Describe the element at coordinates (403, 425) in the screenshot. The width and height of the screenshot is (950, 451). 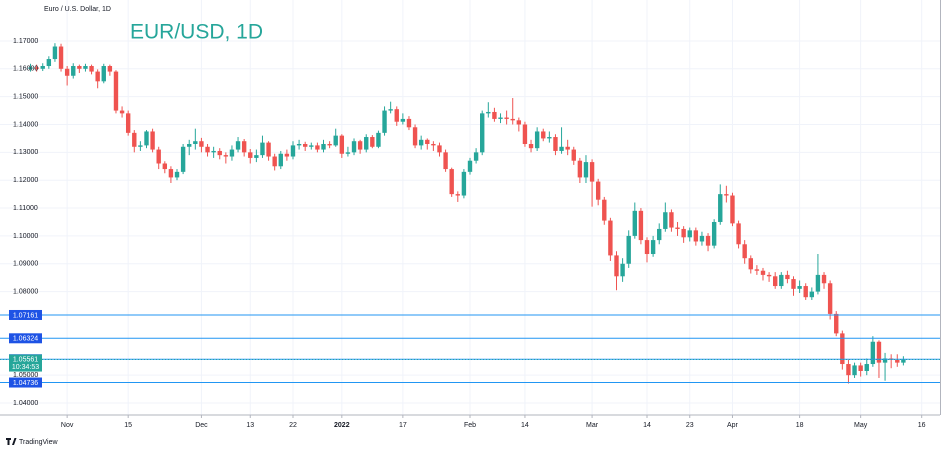
I see `x-tick-label: 17` at that location.